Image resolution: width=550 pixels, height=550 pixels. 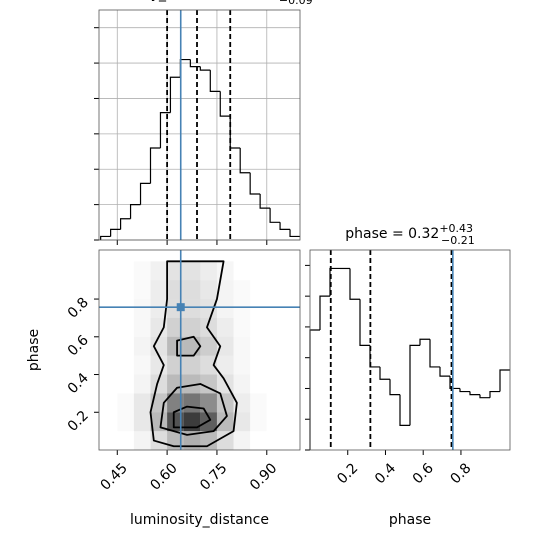 I want to click on x-tick-label: 0.75, so click(x=213, y=476).